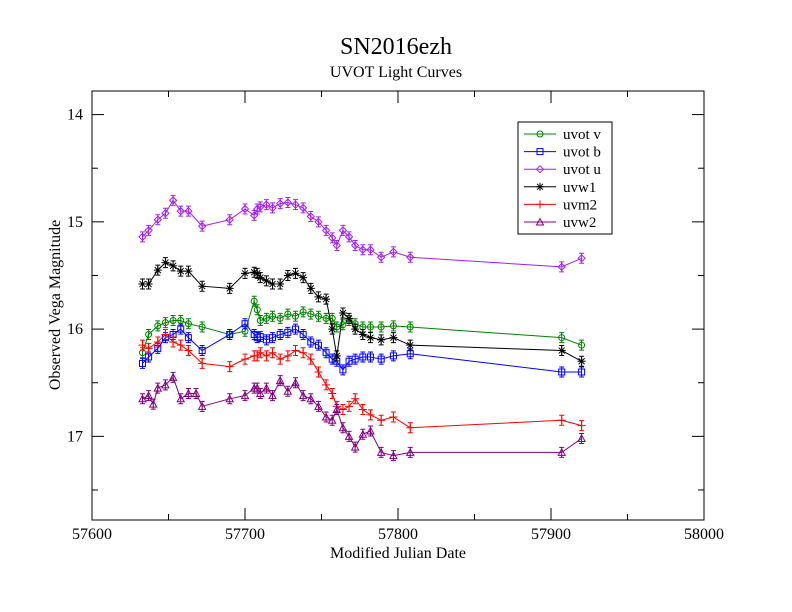  What do you see at coordinates (362, 233) in the screenshot?
I see `series-uvot-u` at bounding box center [362, 233].